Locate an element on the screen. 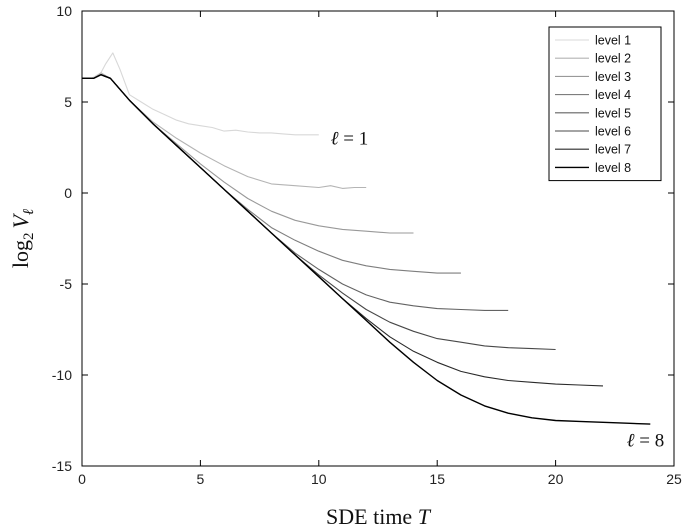 The height and width of the screenshot is (531, 685). x-tick-label: 0 is located at coordinates (82, 479).